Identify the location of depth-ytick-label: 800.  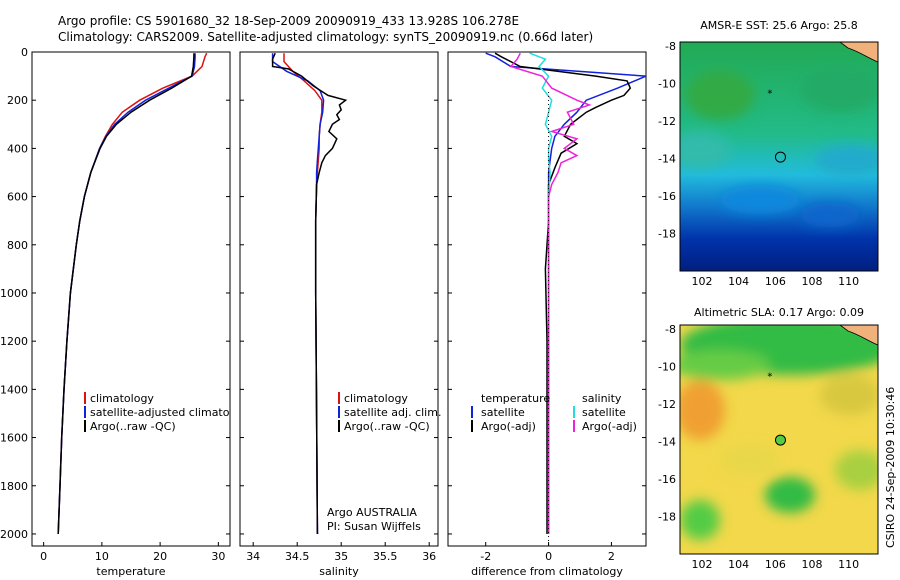
(17, 245).